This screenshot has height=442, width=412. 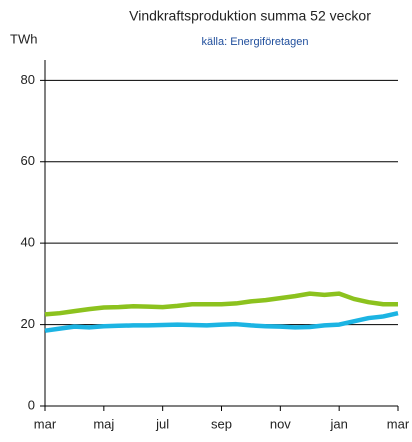 What do you see at coordinates (221, 423) in the screenshot?
I see `x-tick-label: sep` at bounding box center [221, 423].